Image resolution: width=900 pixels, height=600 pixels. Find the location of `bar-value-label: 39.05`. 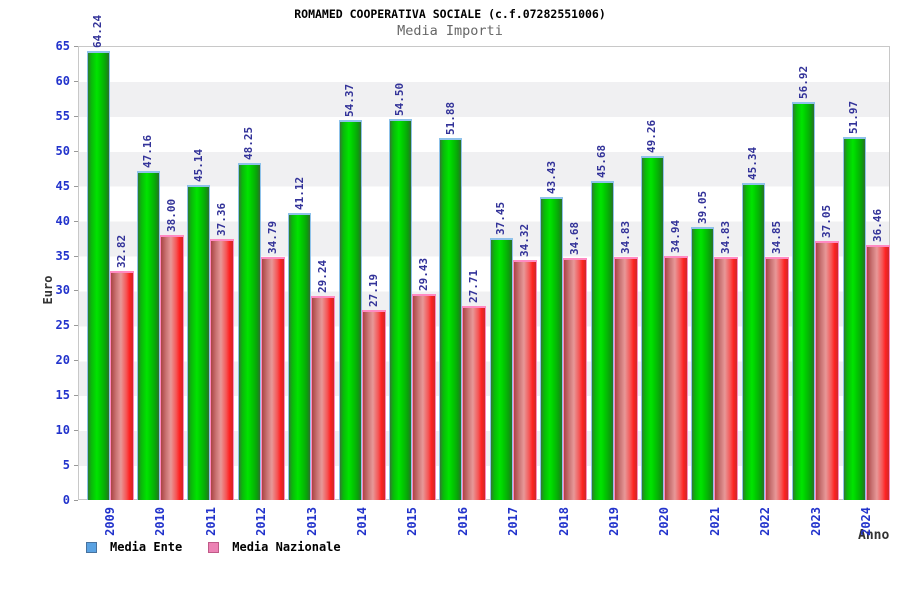

bar-value-label: 39.05 is located at coordinates (702, 208).